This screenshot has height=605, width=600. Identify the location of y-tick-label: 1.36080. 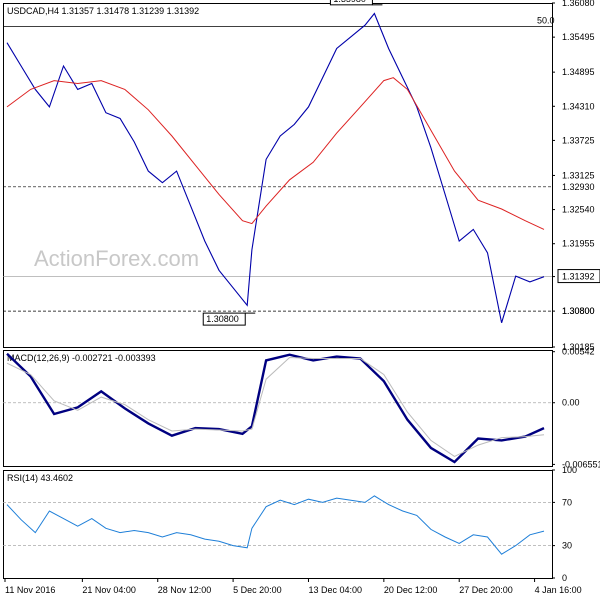
(578, 4).